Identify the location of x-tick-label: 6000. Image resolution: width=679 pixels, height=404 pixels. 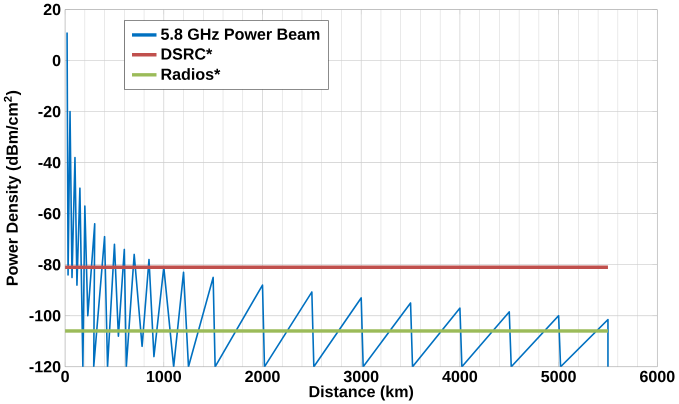
(657, 376).